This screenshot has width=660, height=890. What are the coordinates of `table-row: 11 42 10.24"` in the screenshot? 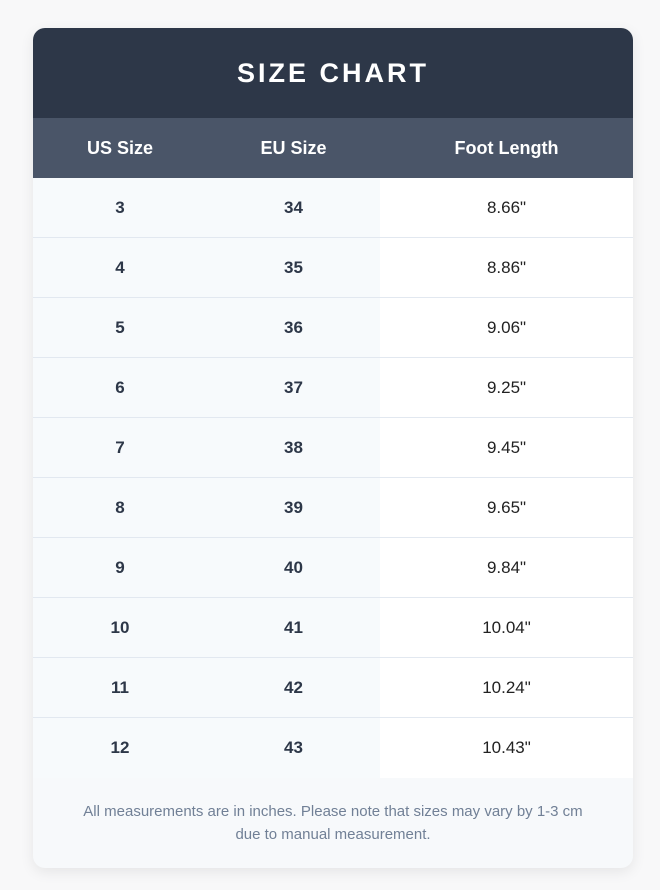 It's located at (333, 687).